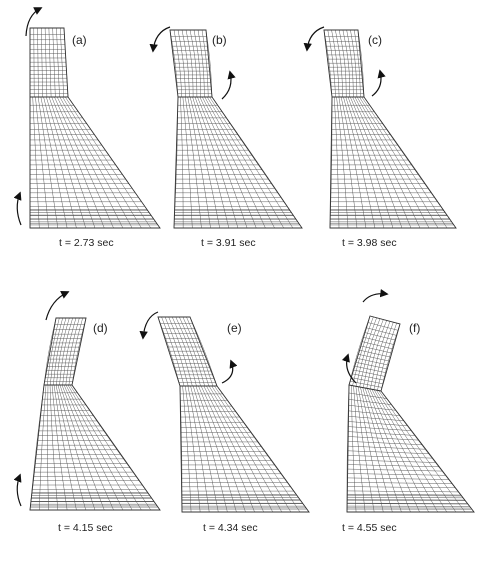 This screenshot has width=482, height=567. I want to click on time-label-f: t = 4.55 sec, so click(369, 528).